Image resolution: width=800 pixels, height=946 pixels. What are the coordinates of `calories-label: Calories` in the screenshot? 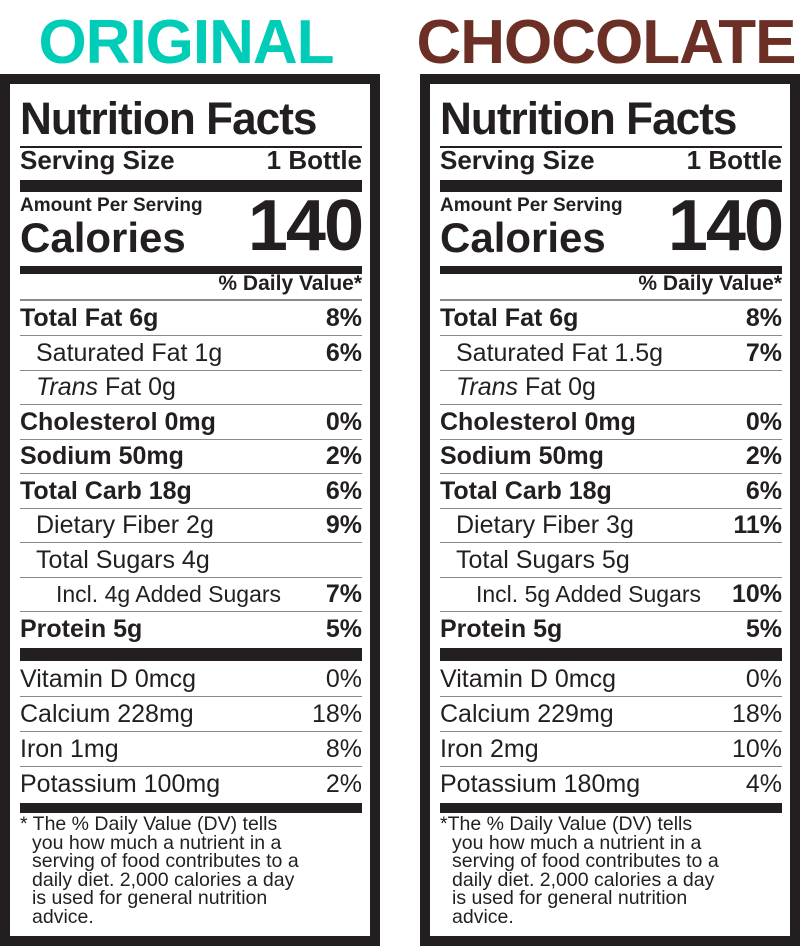 It's located at (103, 237).